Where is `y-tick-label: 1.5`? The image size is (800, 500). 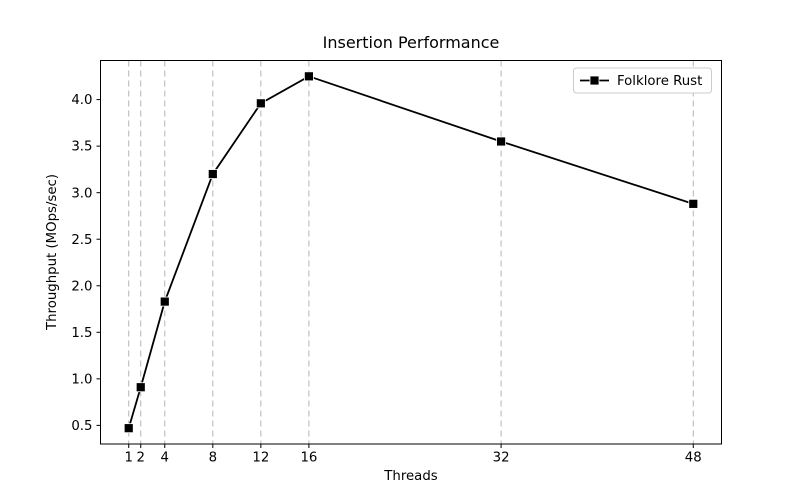
y-tick-label: 1.5 is located at coordinates (81, 333).